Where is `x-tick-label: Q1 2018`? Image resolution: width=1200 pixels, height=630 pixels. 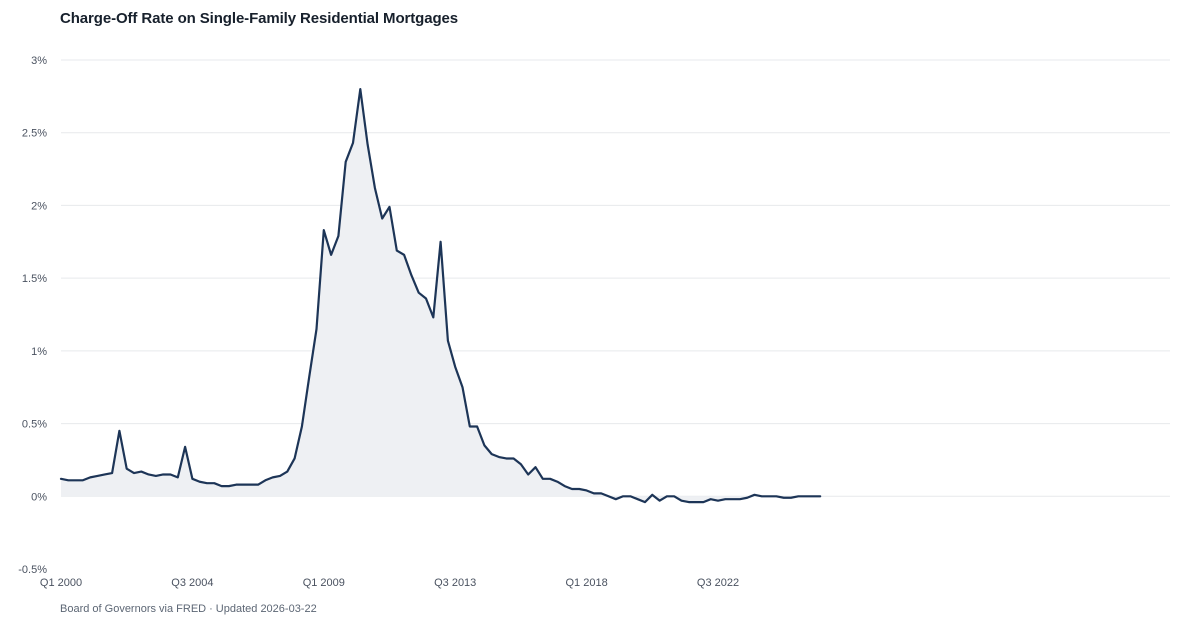
x-tick-label: Q1 2018 is located at coordinates (586, 583).